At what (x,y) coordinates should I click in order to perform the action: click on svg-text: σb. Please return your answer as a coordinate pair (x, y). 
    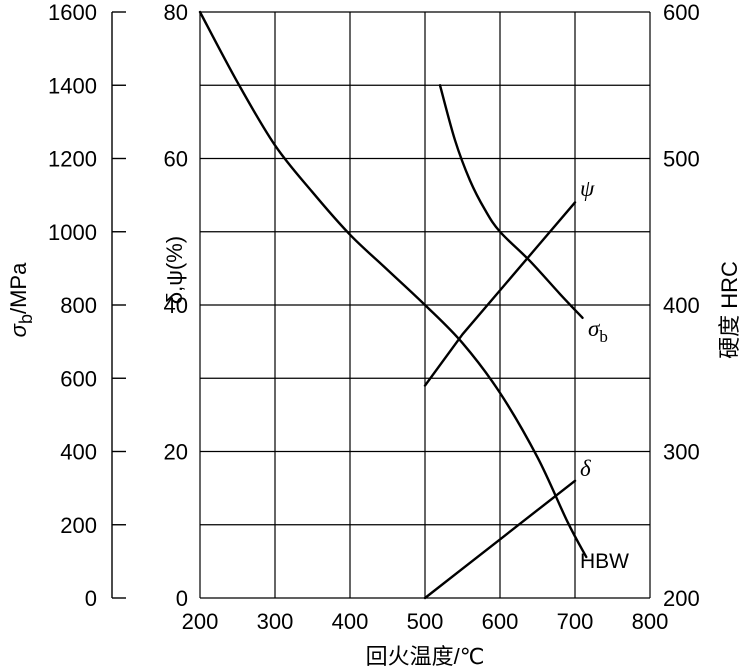
    Looking at the image, I should click on (598, 331).